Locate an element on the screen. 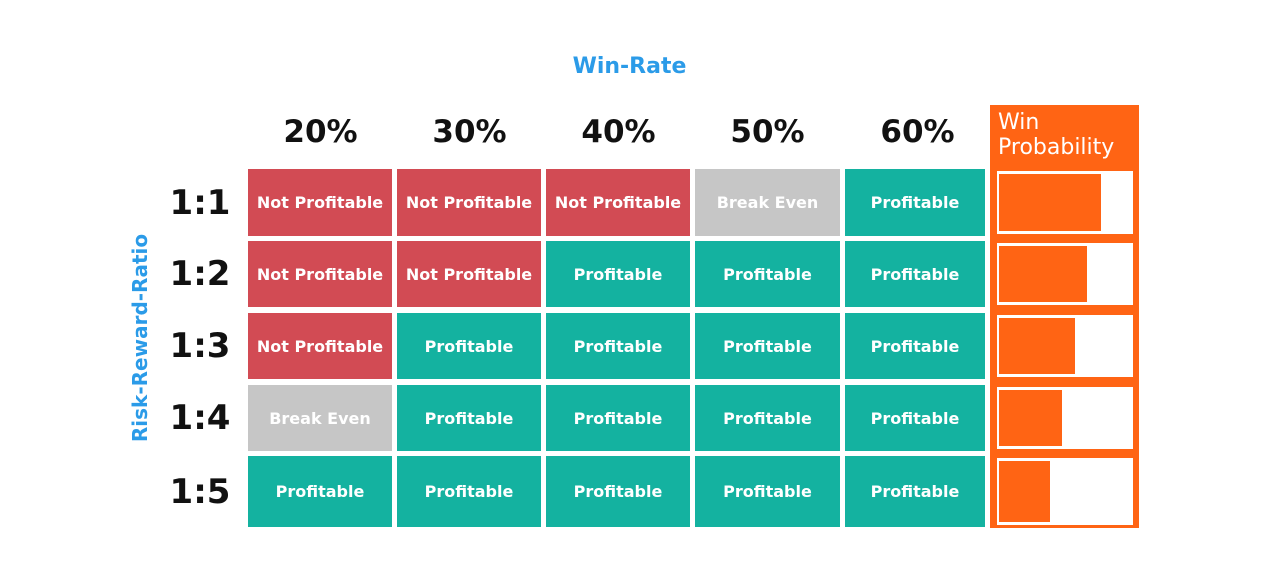 The image size is (1269, 582). column-header: 60% is located at coordinates (917, 132).